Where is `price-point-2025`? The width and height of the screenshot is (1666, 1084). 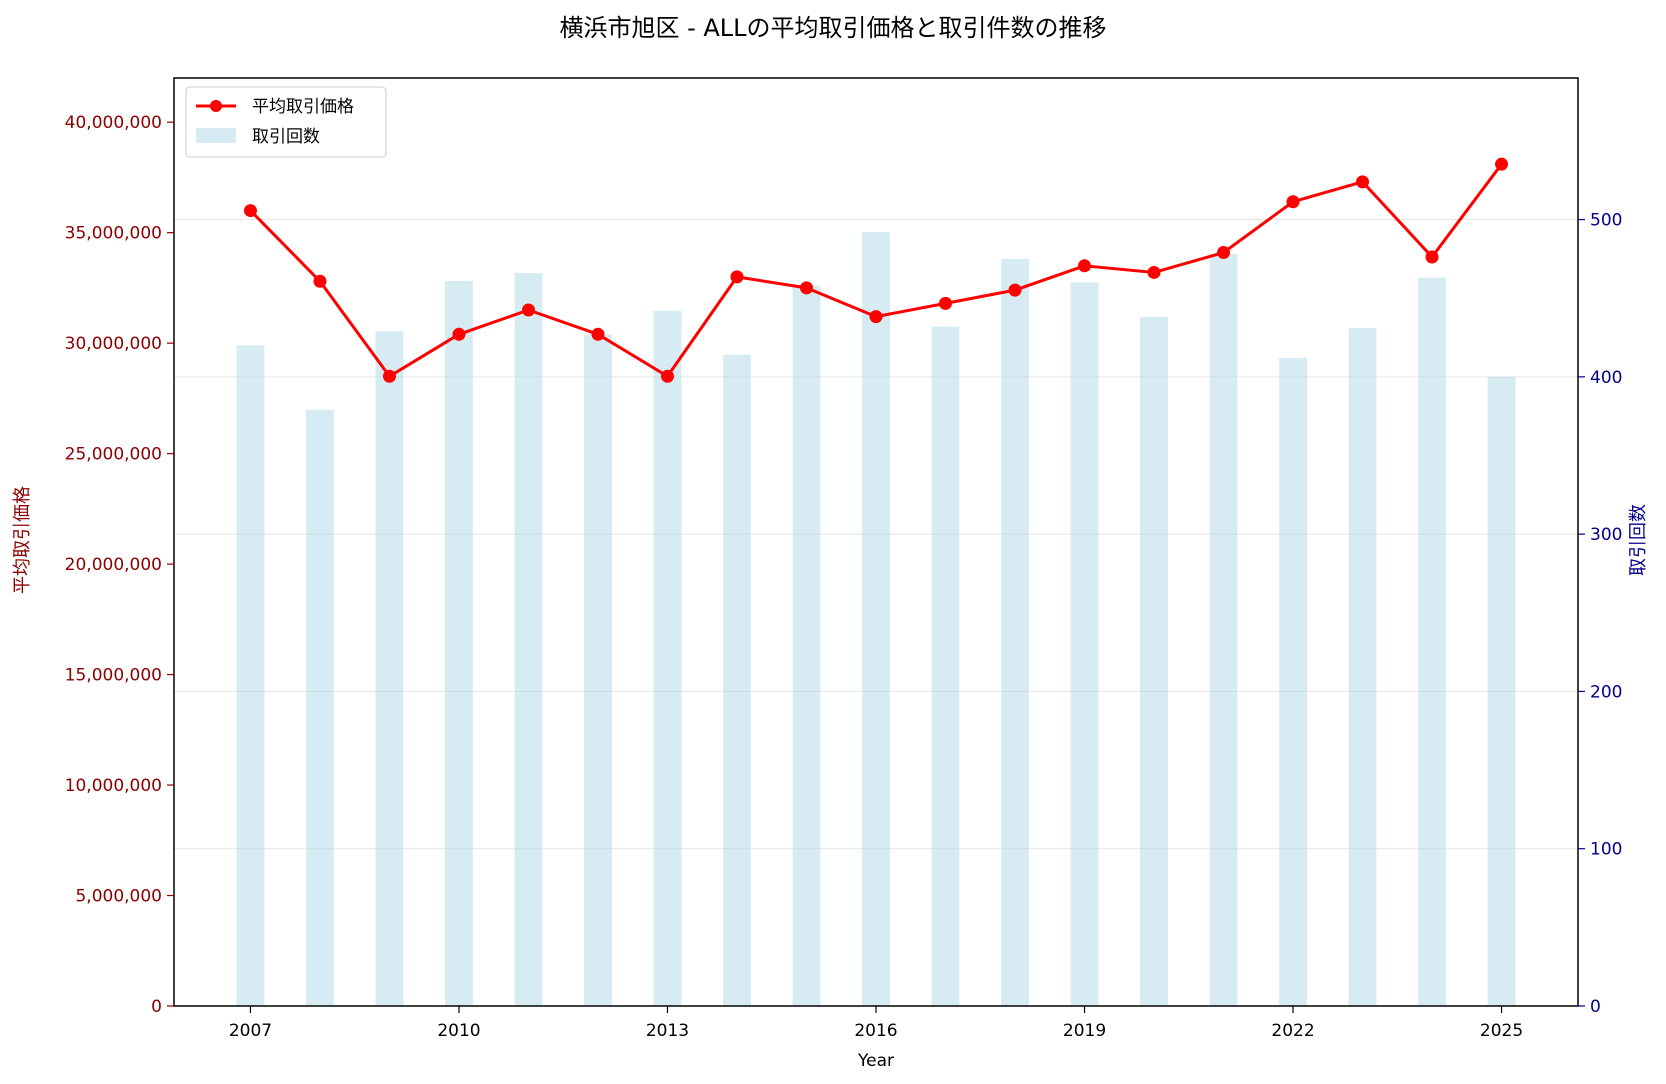
price-point-2025 is located at coordinates (1502, 164).